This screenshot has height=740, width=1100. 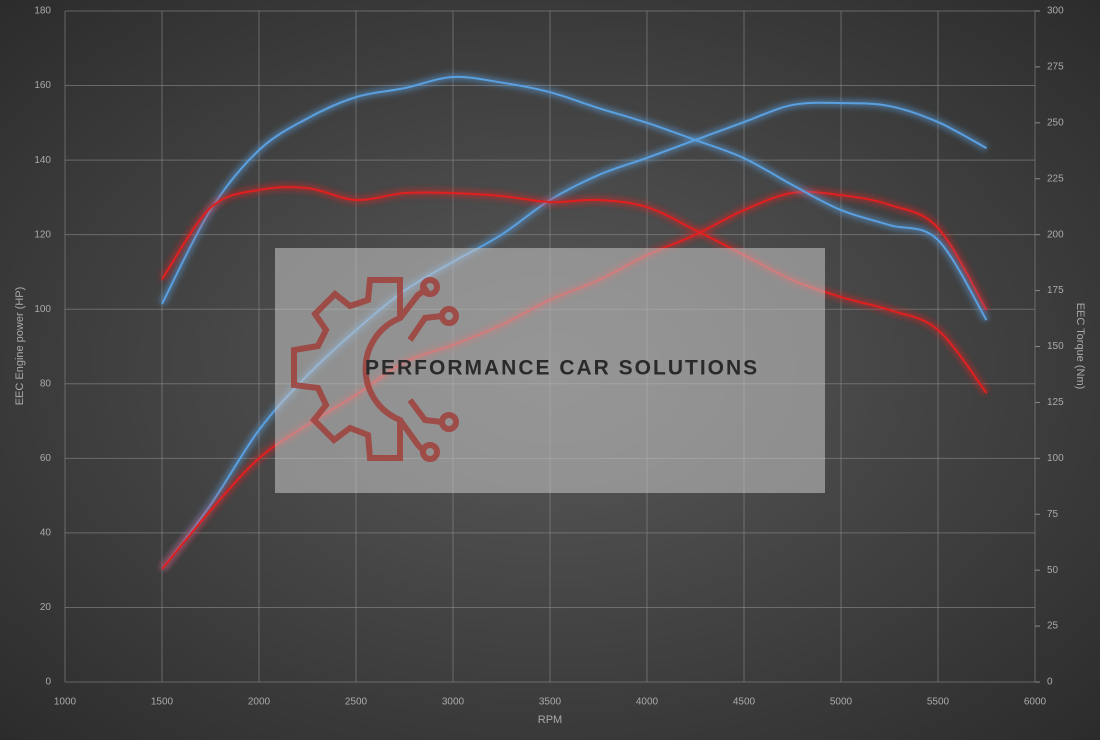 What do you see at coordinates (48, 682) in the screenshot?
I see `y-tick-label: 0` at bounding box center [48, 682].